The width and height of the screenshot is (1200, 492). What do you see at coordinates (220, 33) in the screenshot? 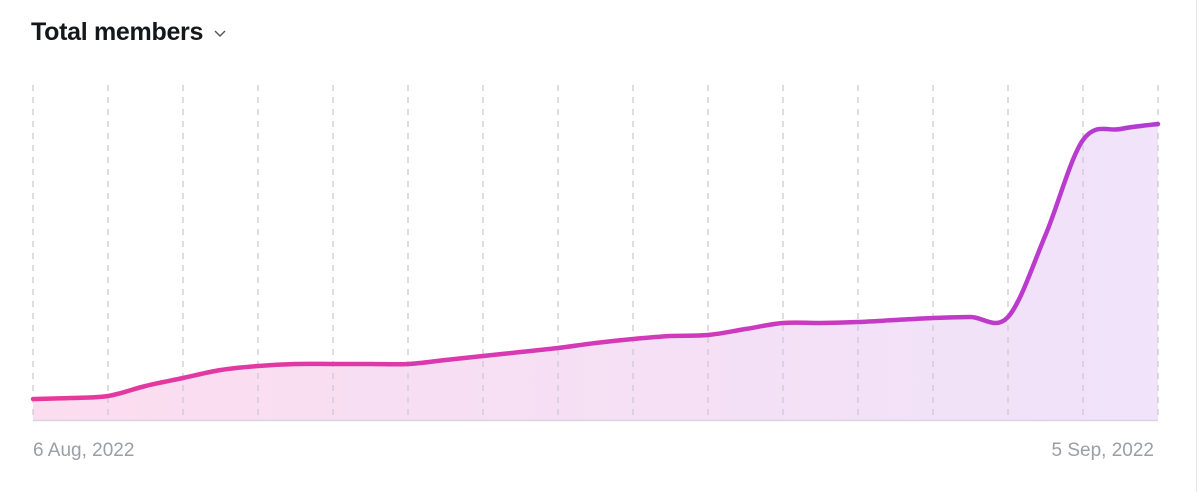
I see `chevron-down-icon` at bounding box center [220, 33].